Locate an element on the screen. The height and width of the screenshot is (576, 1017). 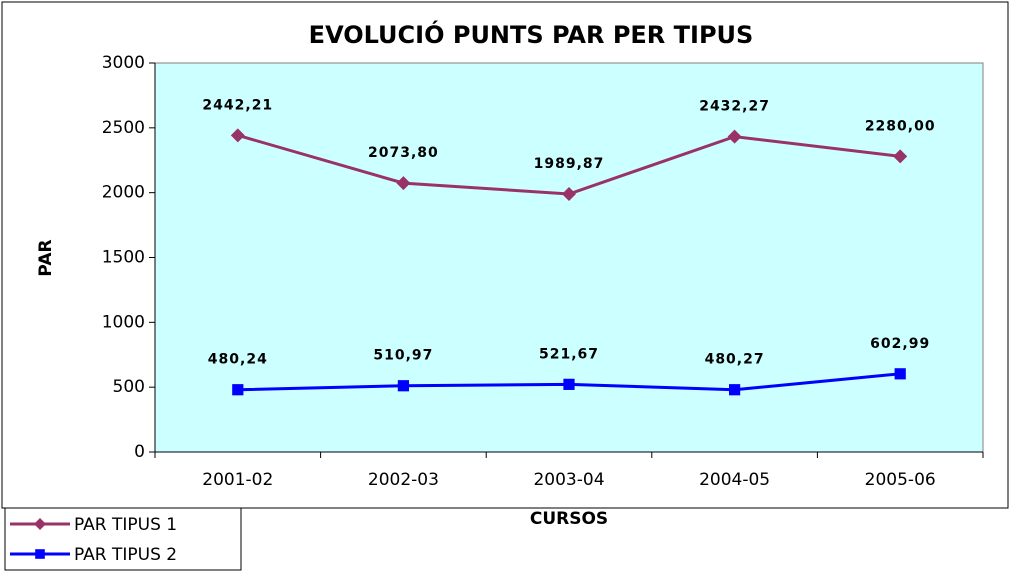
y-tick-label: 2000 is located at coordinates (123, 193).